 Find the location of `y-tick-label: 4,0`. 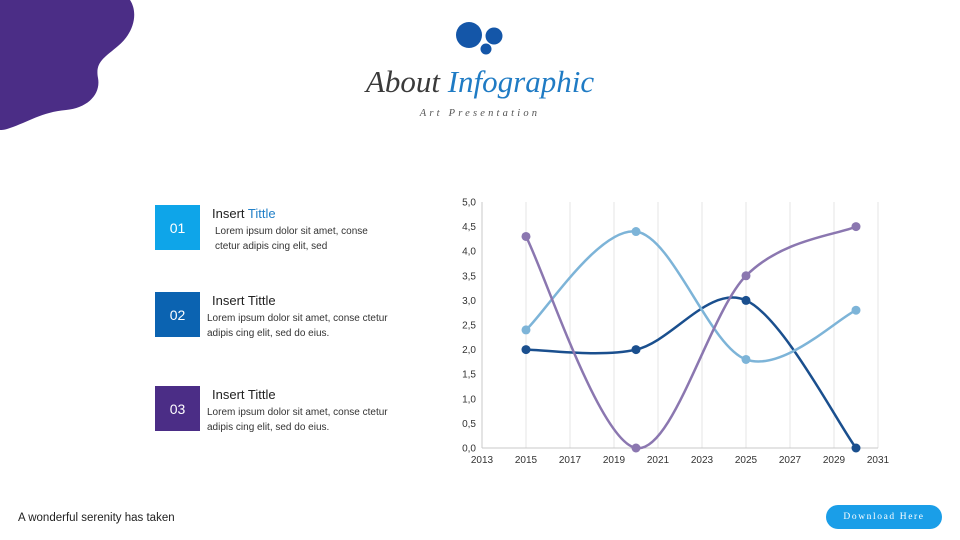

y-tick-label: 4,0 is located at coordinates (469, 252).